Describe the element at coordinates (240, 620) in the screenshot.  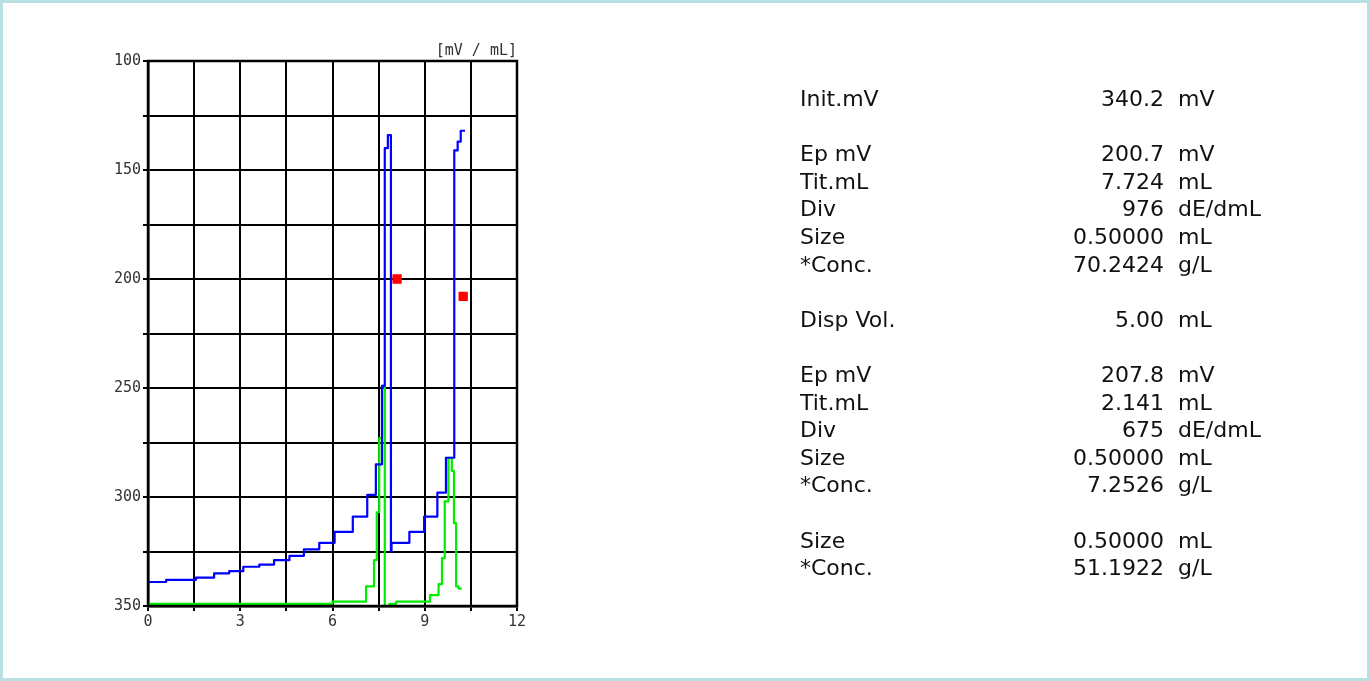
I see `x-tick-label: 3` at that location.